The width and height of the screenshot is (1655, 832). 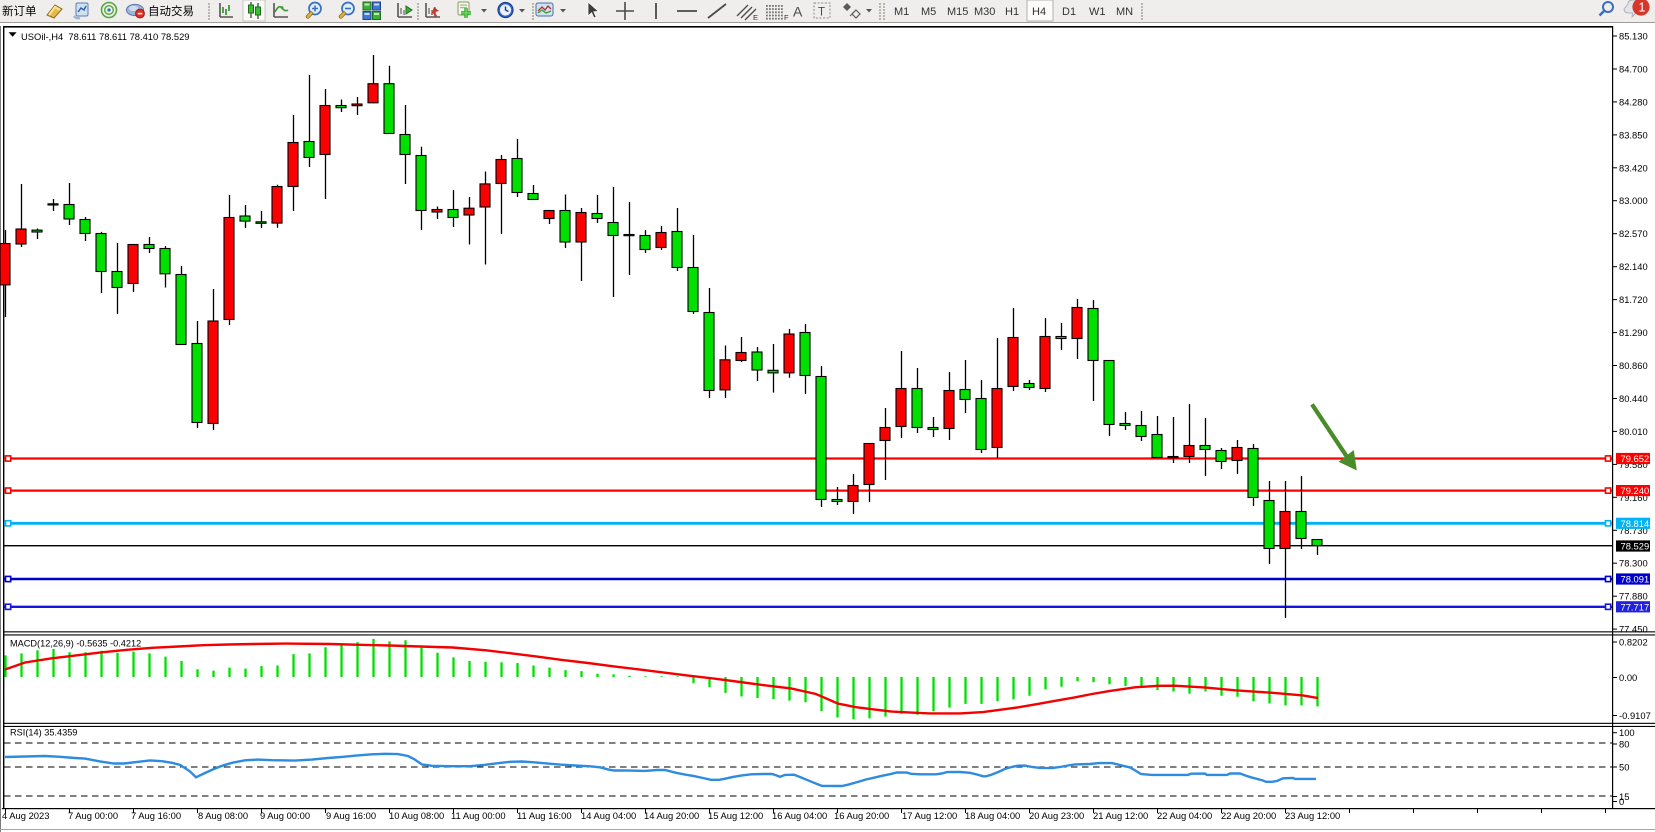 I want to click on svg-text: 79.580, so click(x=1633, y=464).